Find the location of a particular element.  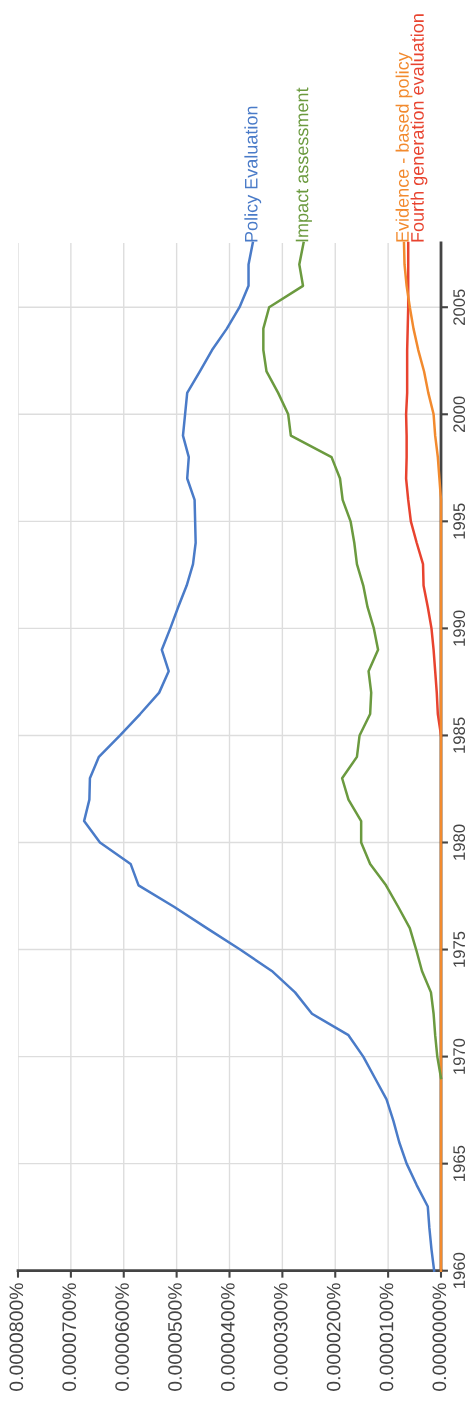

y-tick-label: 1985 is located at coordinates (459, 735).